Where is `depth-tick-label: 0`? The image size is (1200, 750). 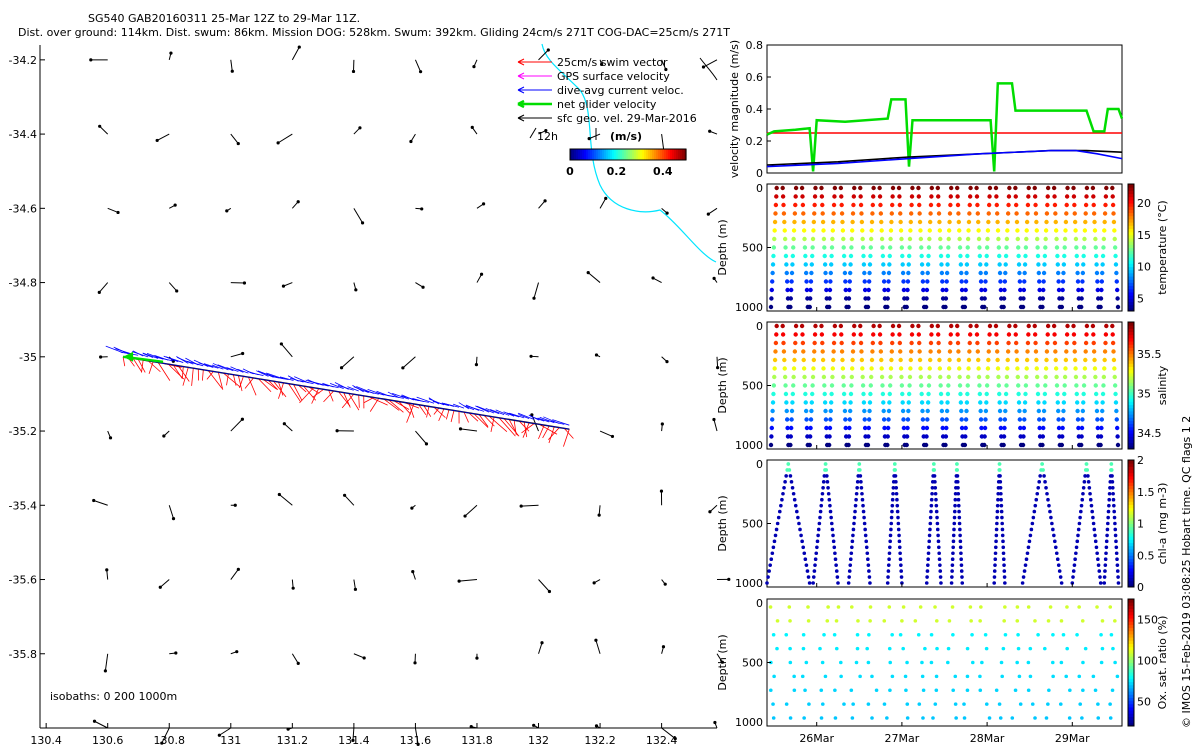
depth-tick-label: 0 is located at coordinates (759, 603).